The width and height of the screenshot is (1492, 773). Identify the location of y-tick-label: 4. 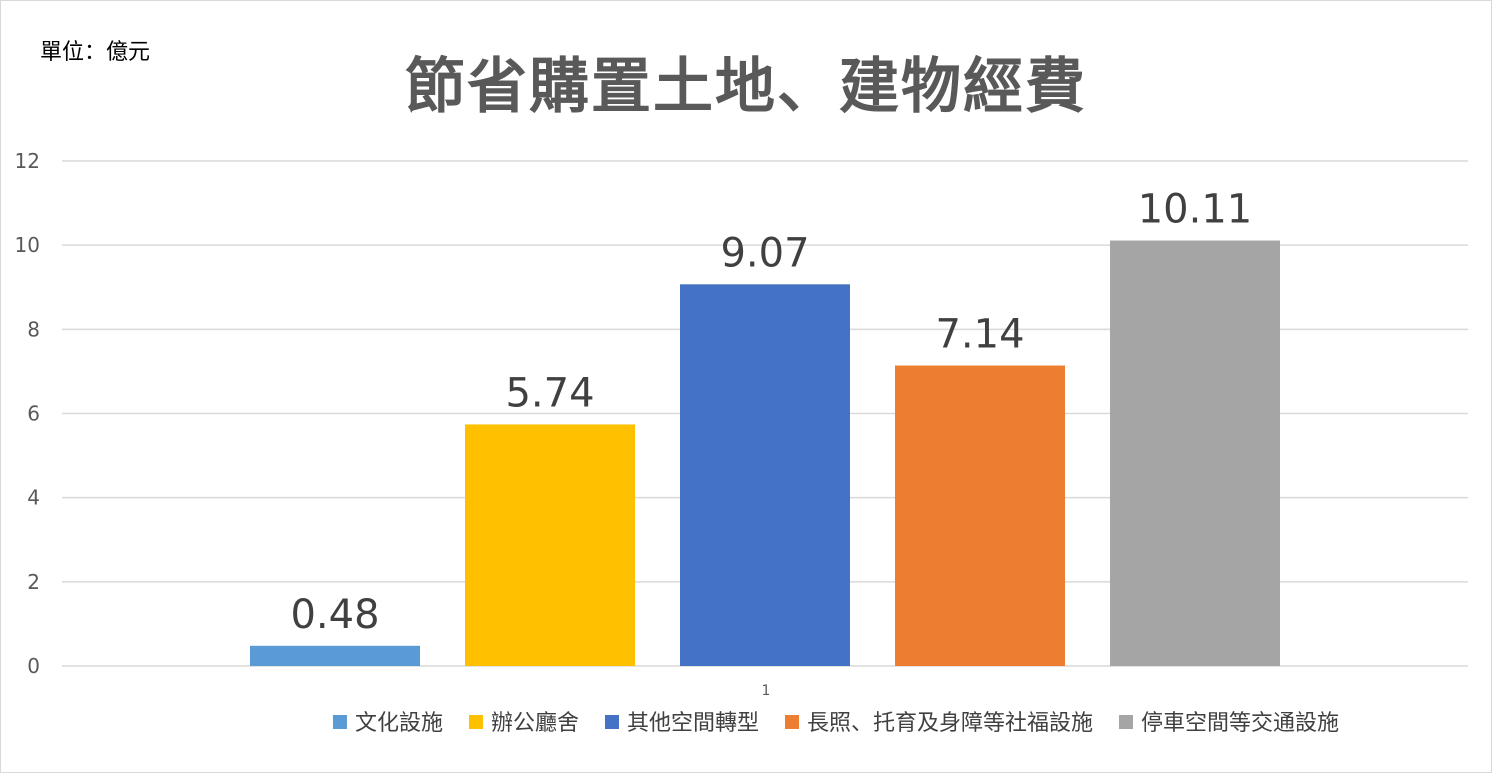
(33, 498).